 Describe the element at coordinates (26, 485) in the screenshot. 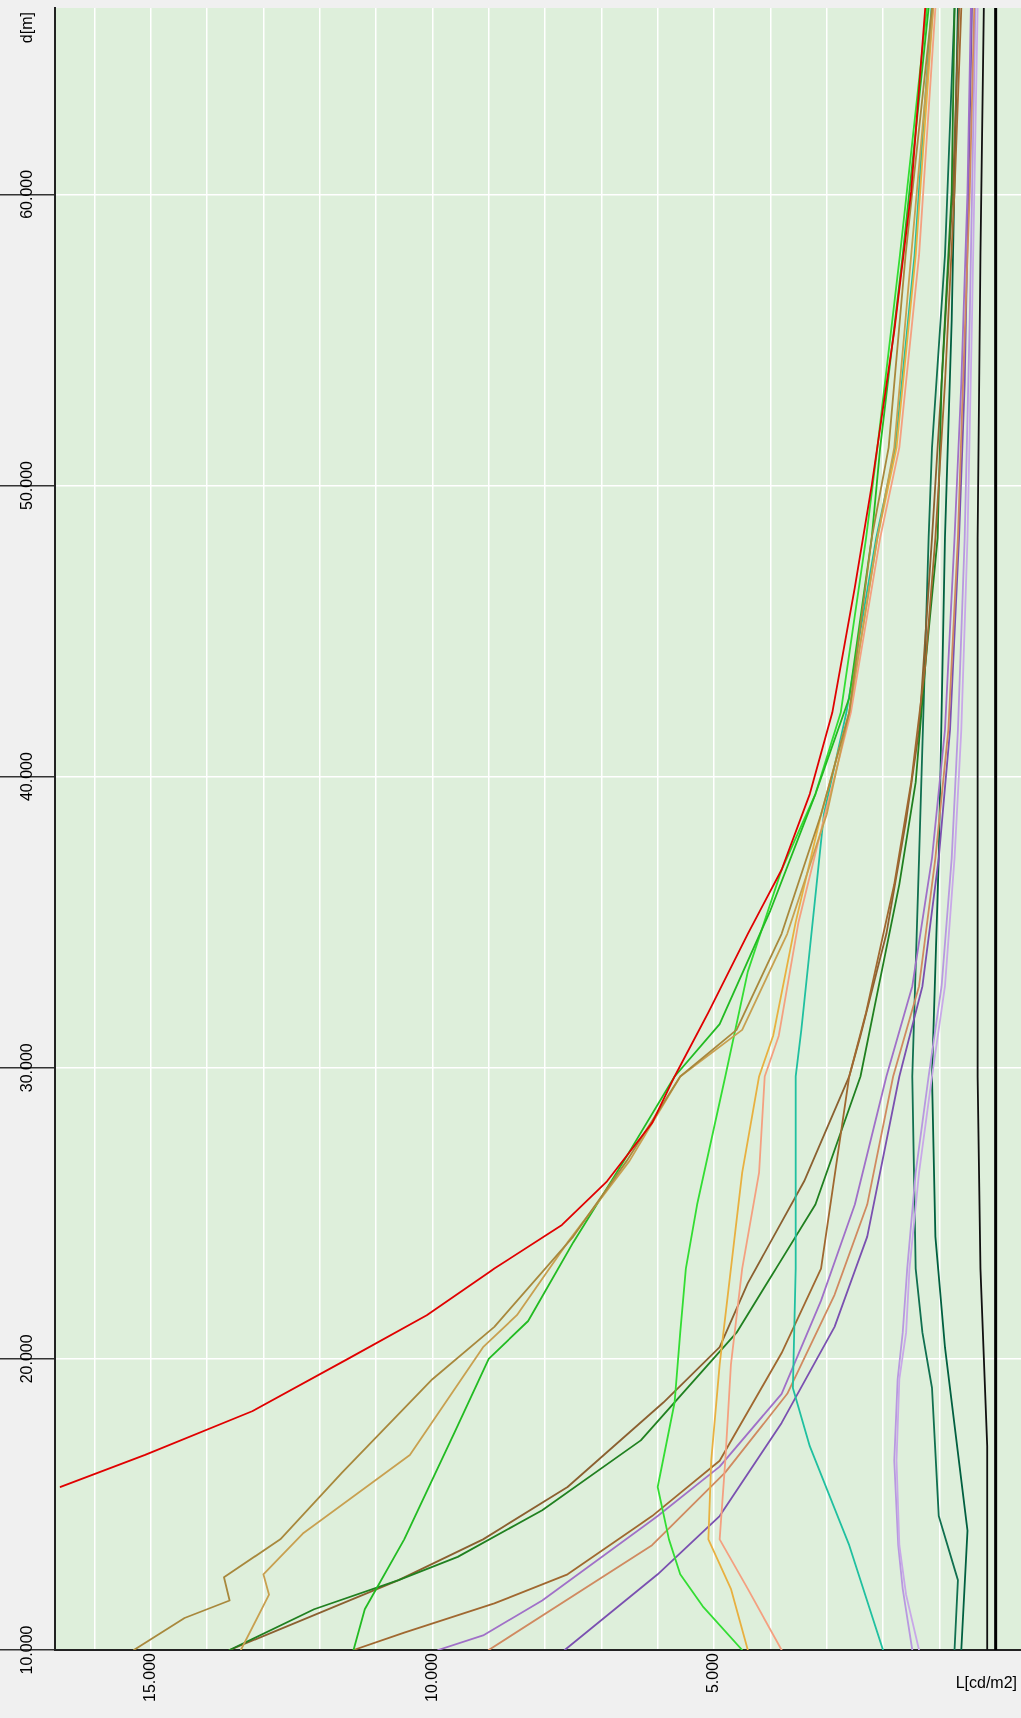

I see `y-tick-label: 50.000` at that location.